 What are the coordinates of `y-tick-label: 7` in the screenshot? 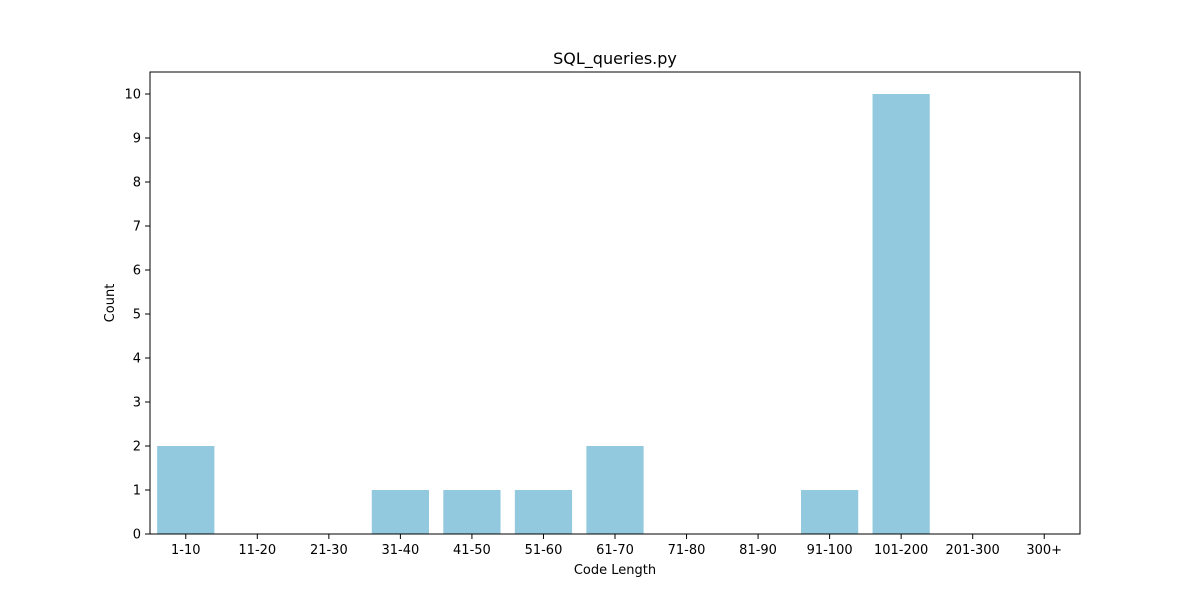 It's located at (137, 227).